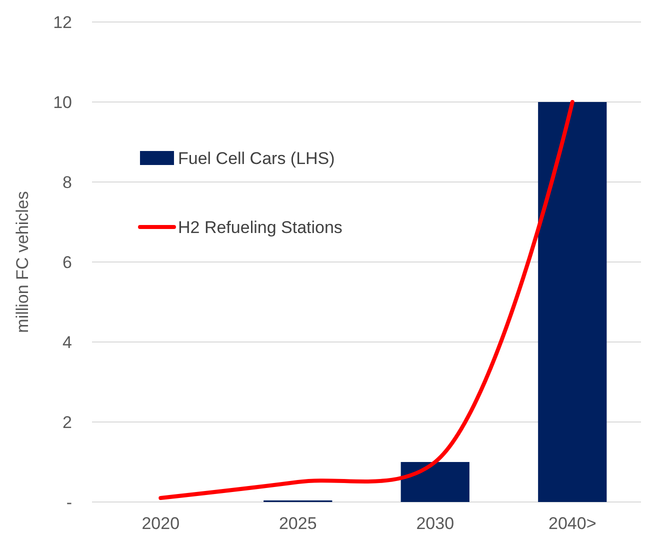  Describe the element at coordinates (67, 182) in the screenshot. I see `y-tick-label: 8` at that location.